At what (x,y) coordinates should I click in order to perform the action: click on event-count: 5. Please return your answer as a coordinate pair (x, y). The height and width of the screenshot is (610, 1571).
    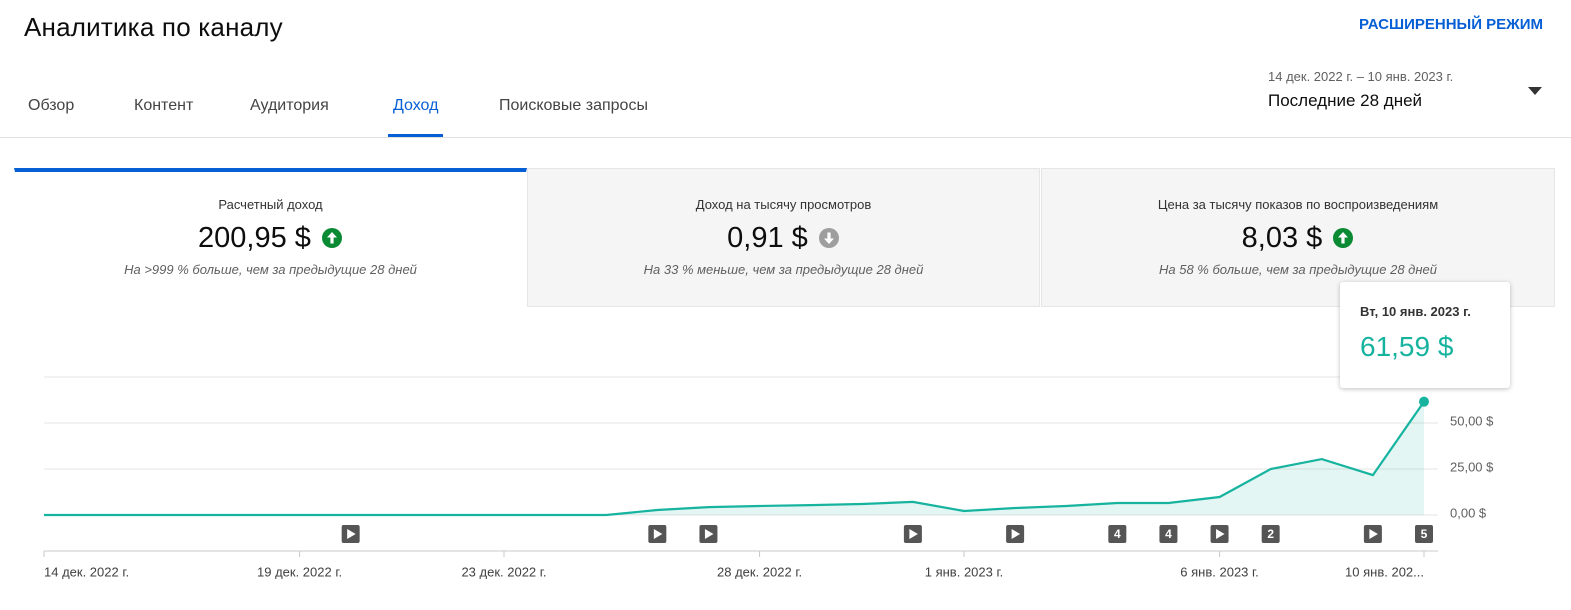
    Looking at the image, I should click on (1424, 534).